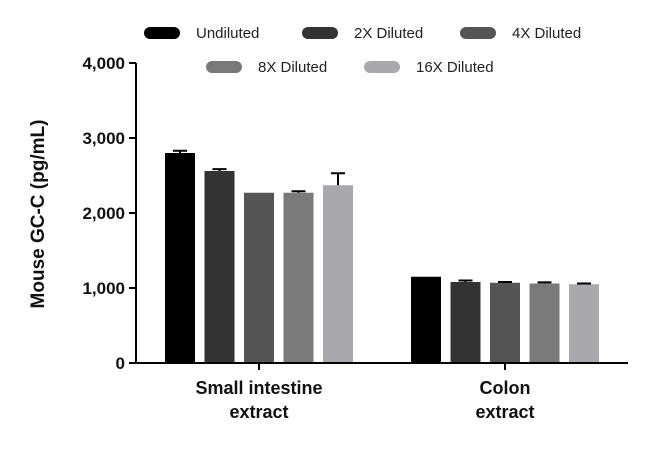 This screenshot has width=650, height=459. I want to click on y-tick-label: 2,000, so click(103, 213).